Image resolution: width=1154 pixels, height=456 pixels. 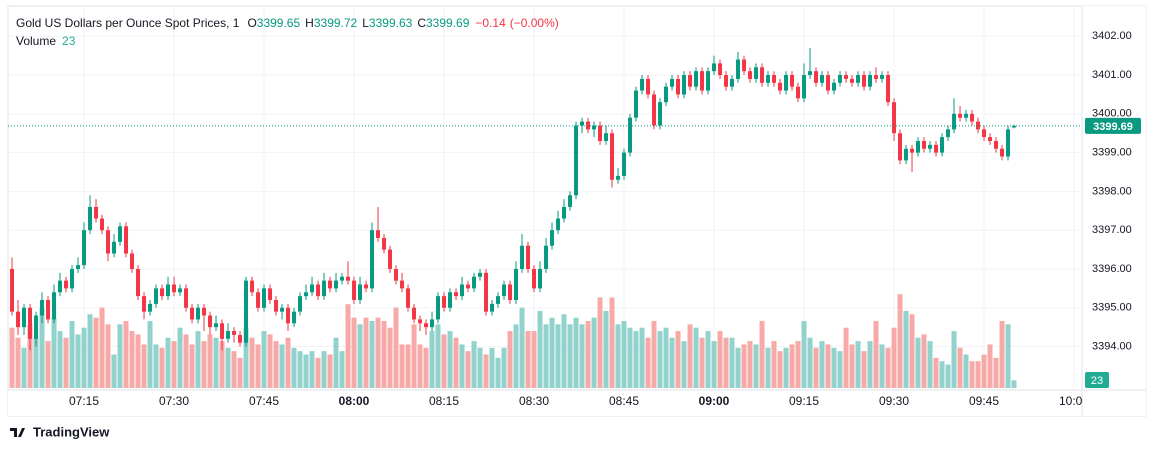 What do you see at coordinates (365, 23) in the screenshot?
I see `ohlc-key: L` at bounding box center [365, 23].